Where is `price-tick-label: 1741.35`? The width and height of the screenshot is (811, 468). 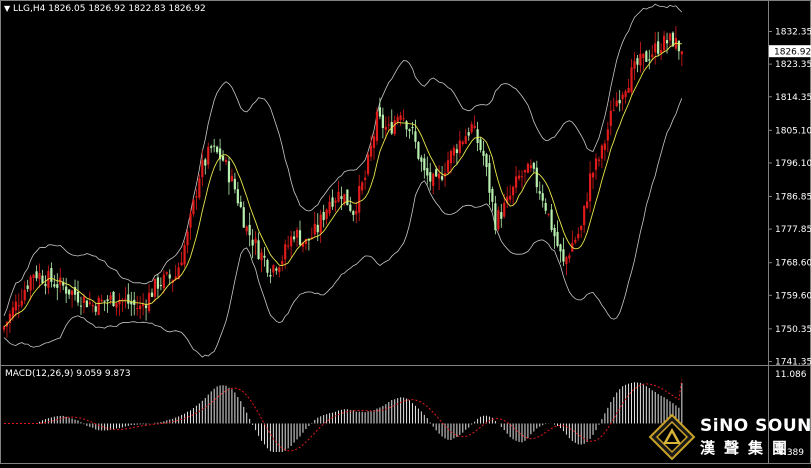
price-tick-label: 1741.35 is located at coordinates (793, 363).